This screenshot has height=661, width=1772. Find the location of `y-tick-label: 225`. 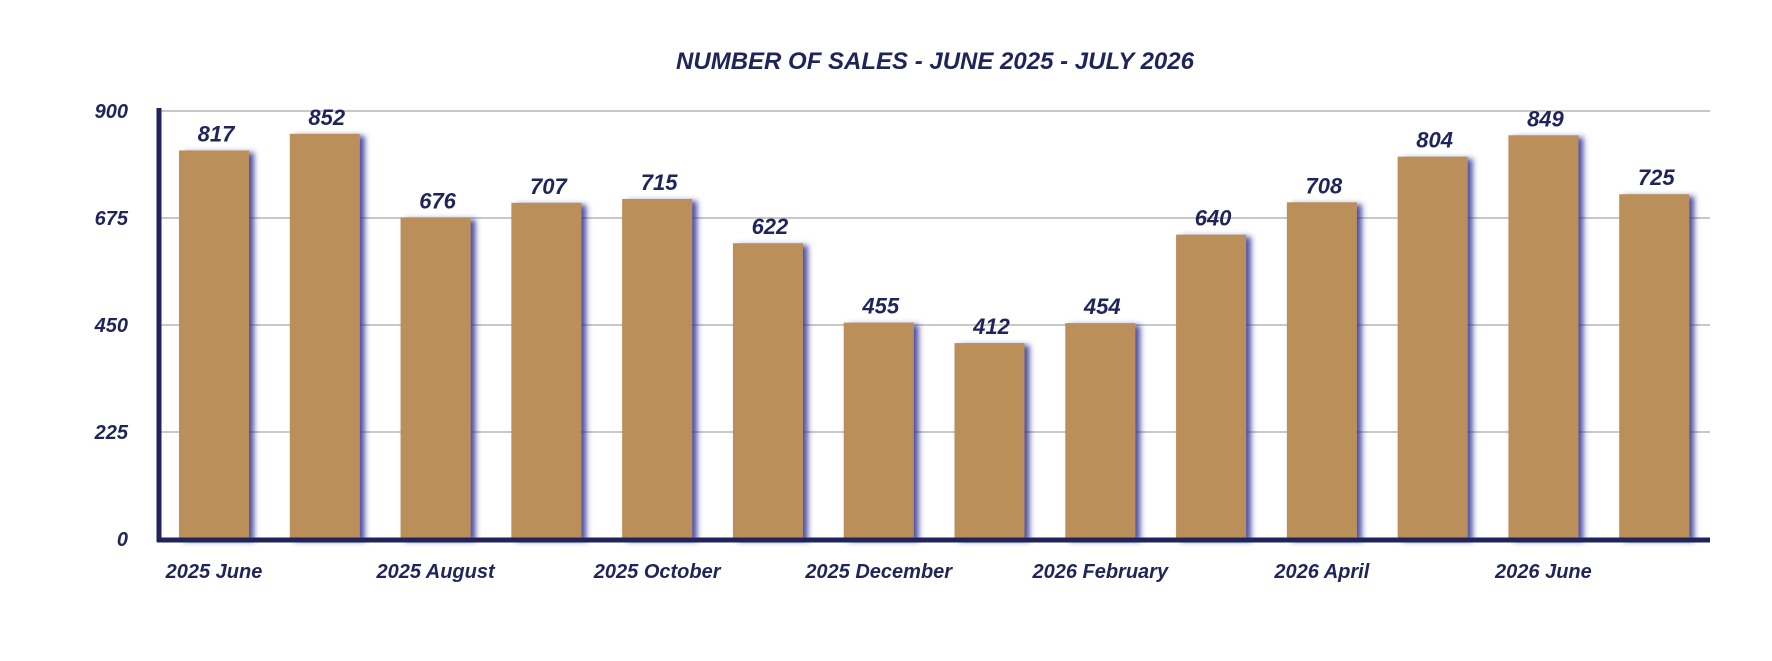

y-tick-label: 225 is located at coordinates (111, 433).